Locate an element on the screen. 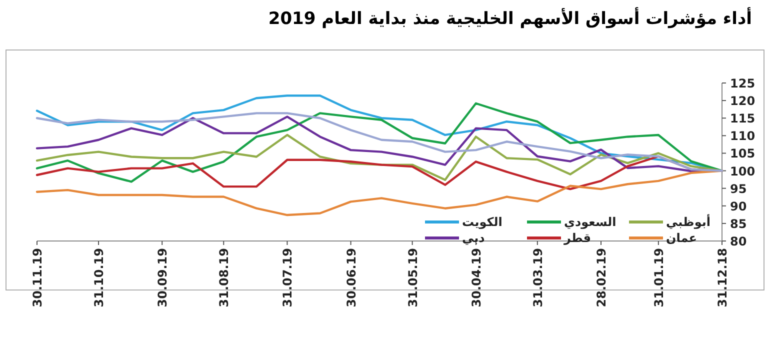  legend-label: أبوظبي is located at coordinates (688, 221).